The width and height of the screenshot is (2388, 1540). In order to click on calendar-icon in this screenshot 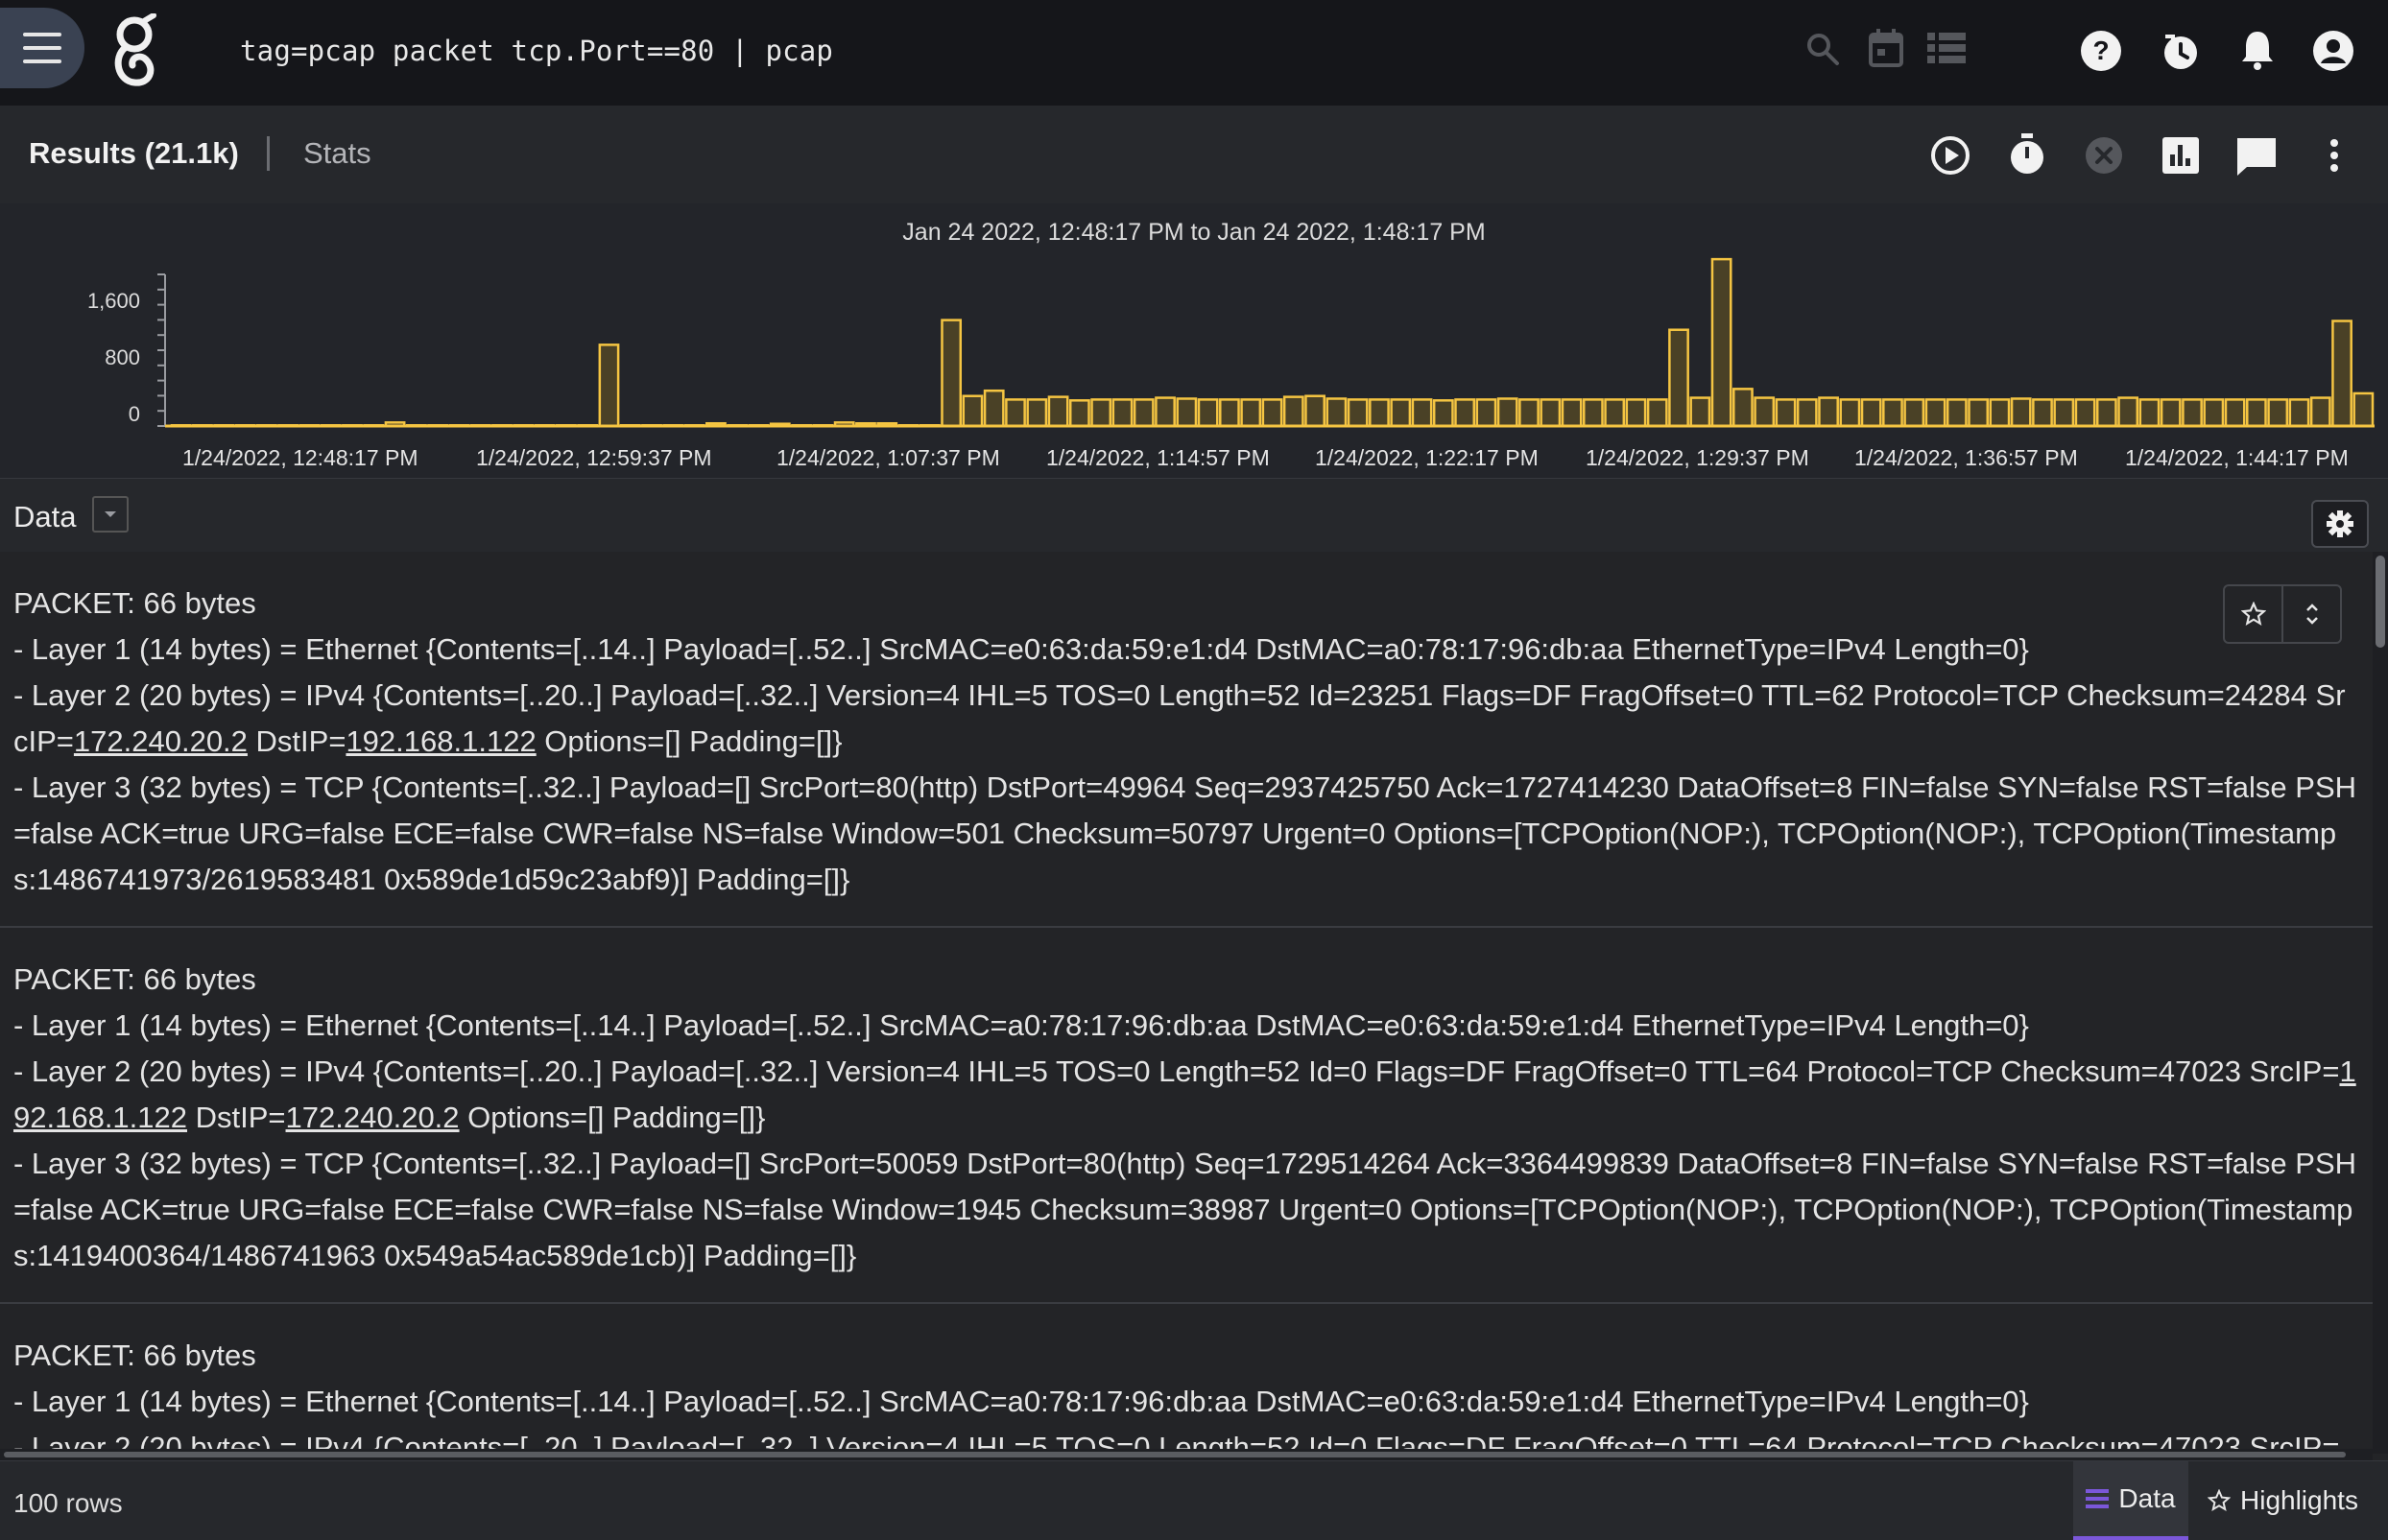, I will do `click(1886, 48)`.